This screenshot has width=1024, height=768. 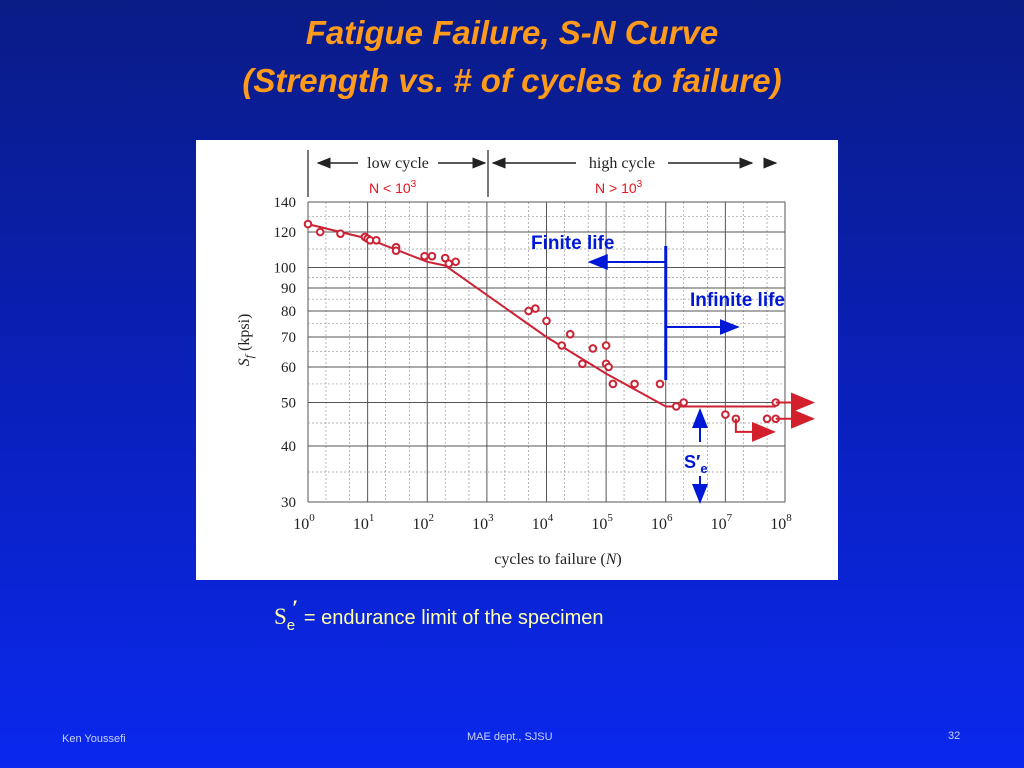 What do you see at coordinates (304, 522) in the screenshot?
I see `x-tick-label: 10⁰` at bounding box center [304, 522].